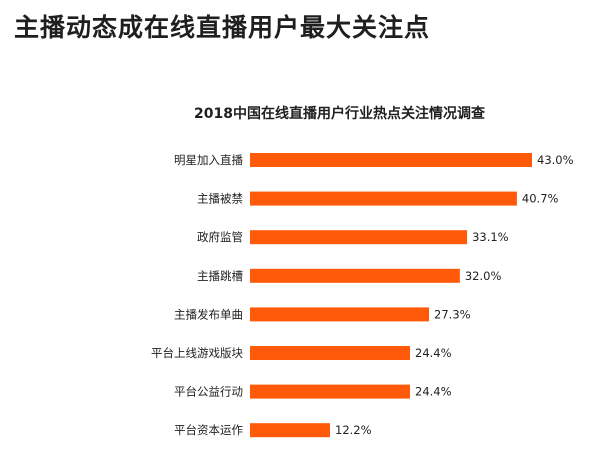  Describe the element at coordinates (220, 237) in the screenshot. I see `category-label: 政府监管` at that location.